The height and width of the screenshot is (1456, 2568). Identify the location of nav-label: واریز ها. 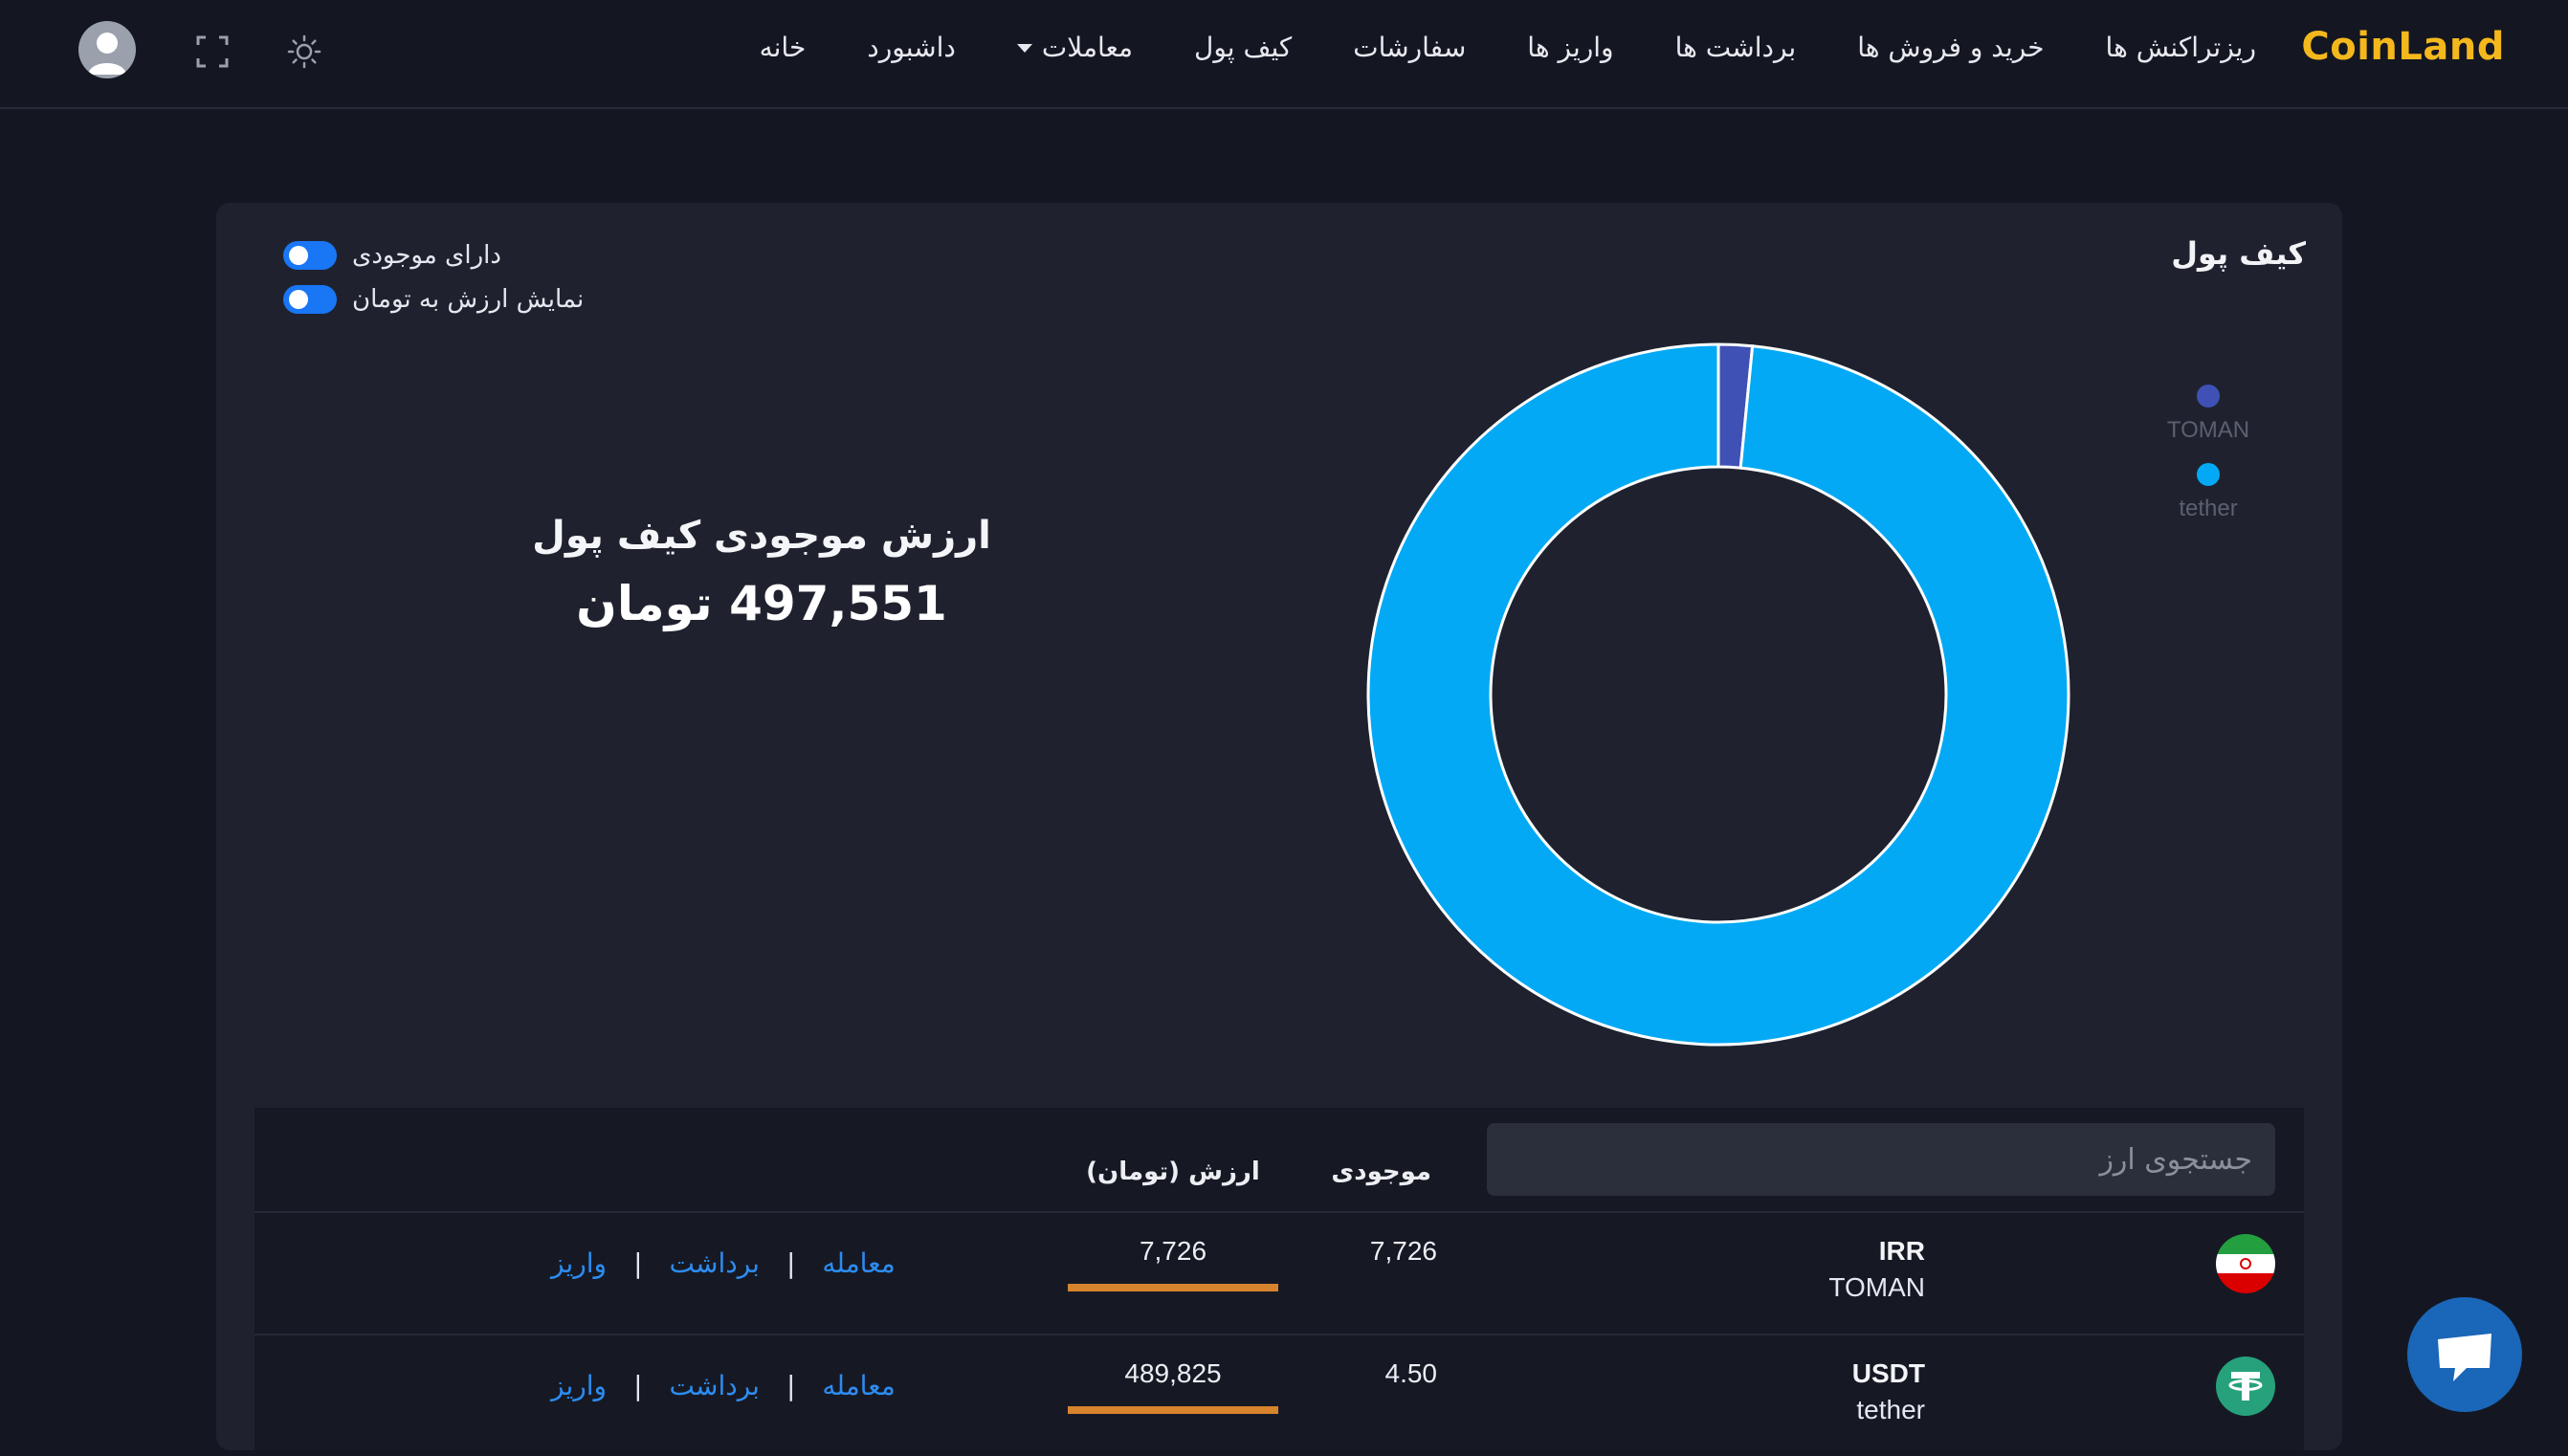
(1570, 48).